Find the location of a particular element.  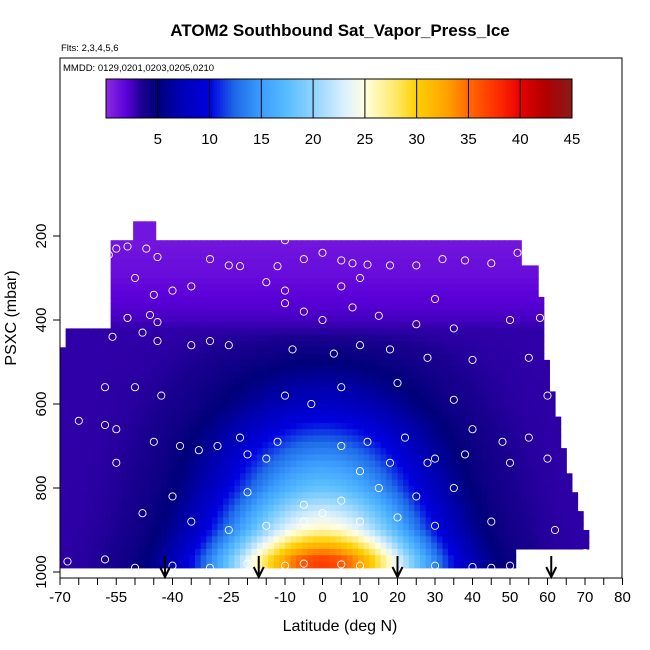

x-tick-label: 70 is located at coordinates (585, 597).